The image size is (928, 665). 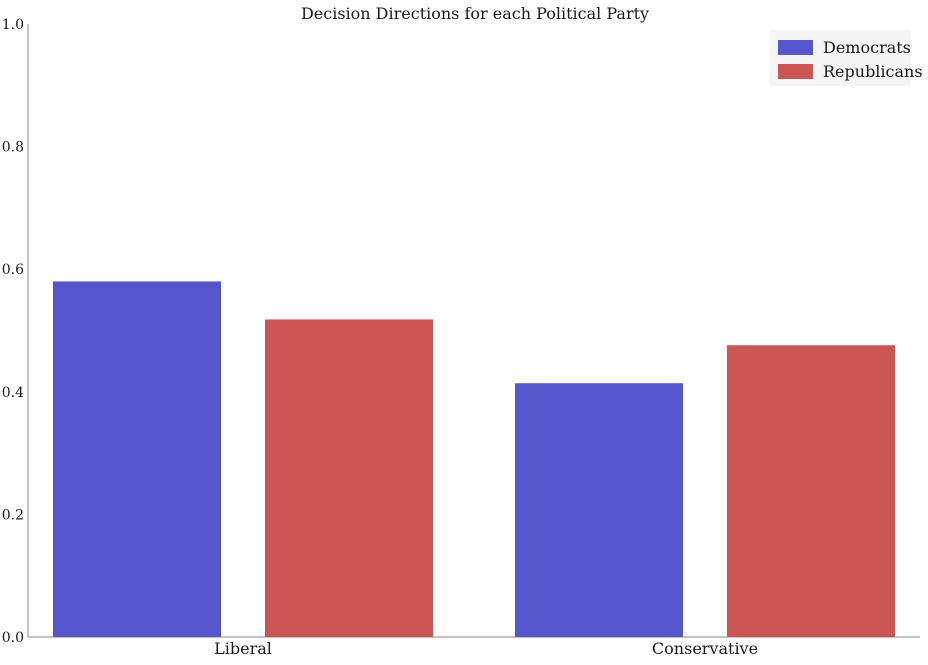 I want to click on legend-label-republicans: Republicans, so click(x=873, y=71).